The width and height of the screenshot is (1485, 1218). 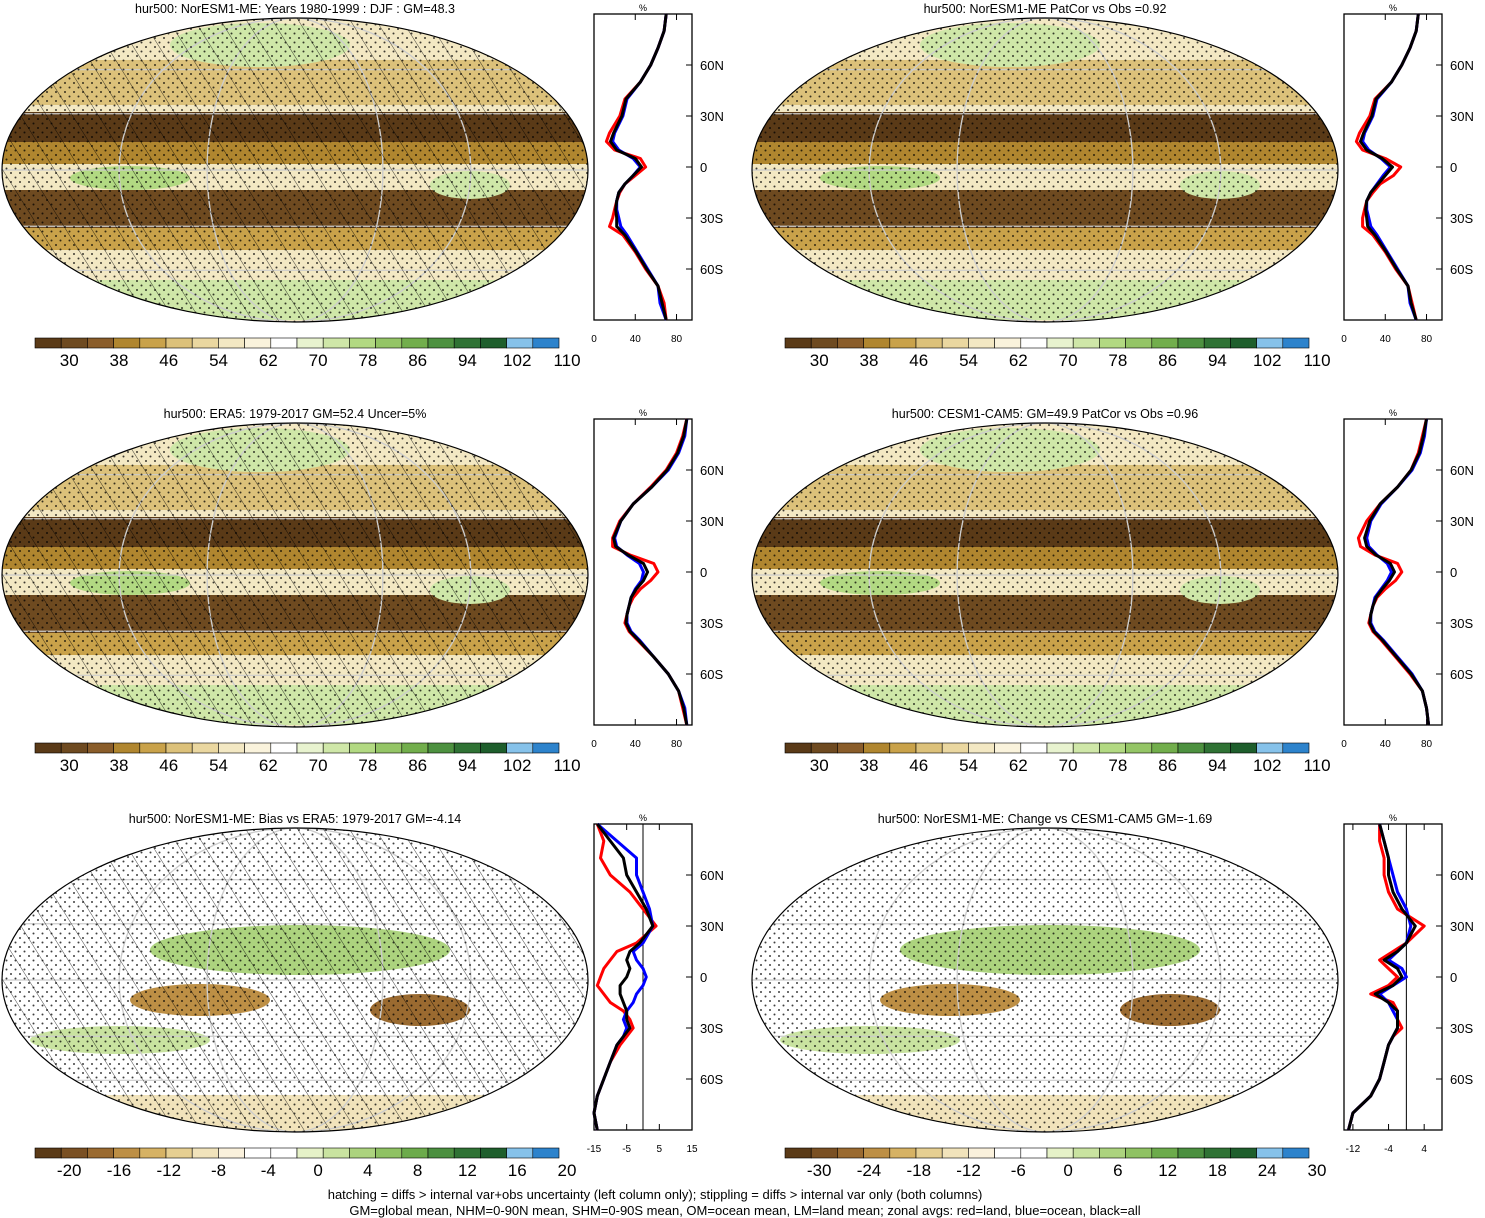 I want to click on colorbar-tick-label: 16, so click(x=517, y=1170).